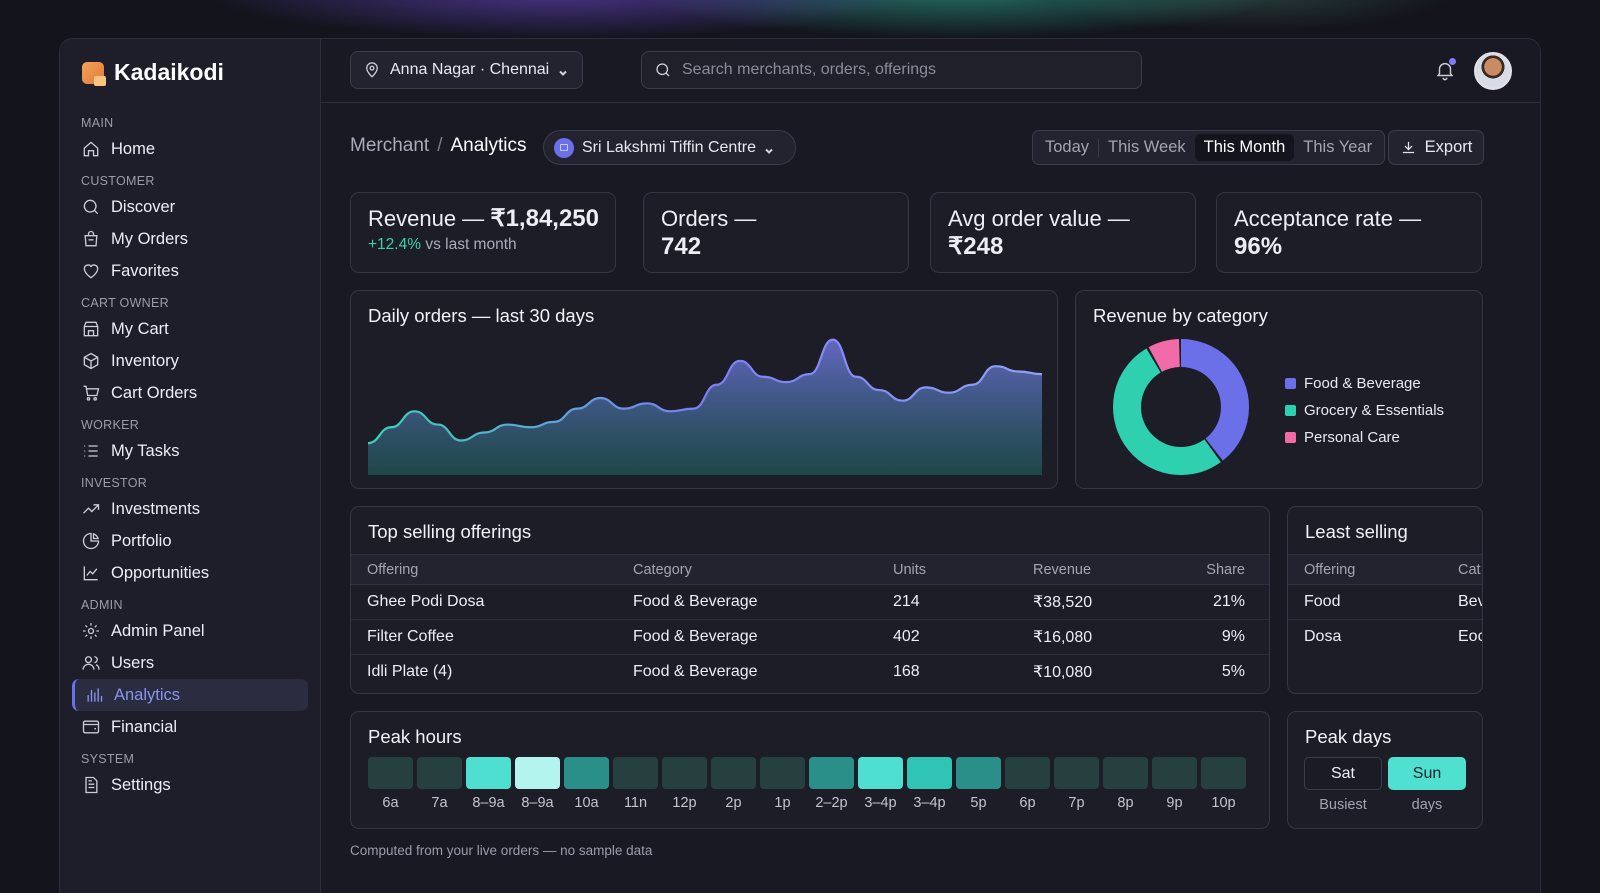 This screenshot has height=893, width=1600. Describe the element at coordinates (190, 239) in the screenshot. I see `sidebar-item-my-orders: My Orders` at that location.